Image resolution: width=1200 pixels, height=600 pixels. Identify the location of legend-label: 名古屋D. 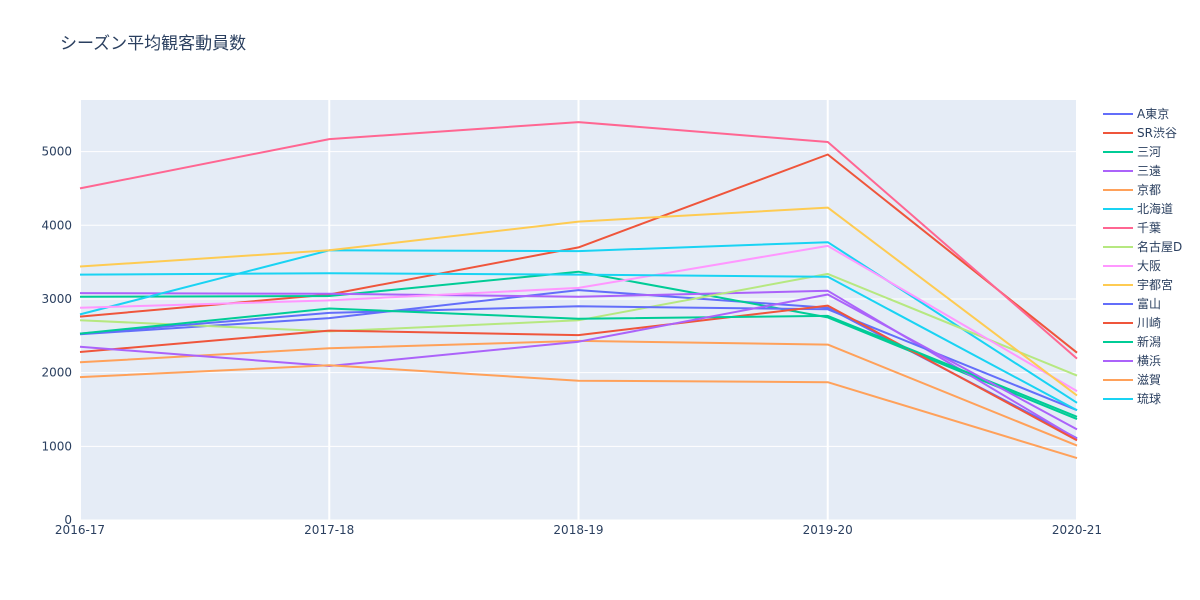
(1159, 246).